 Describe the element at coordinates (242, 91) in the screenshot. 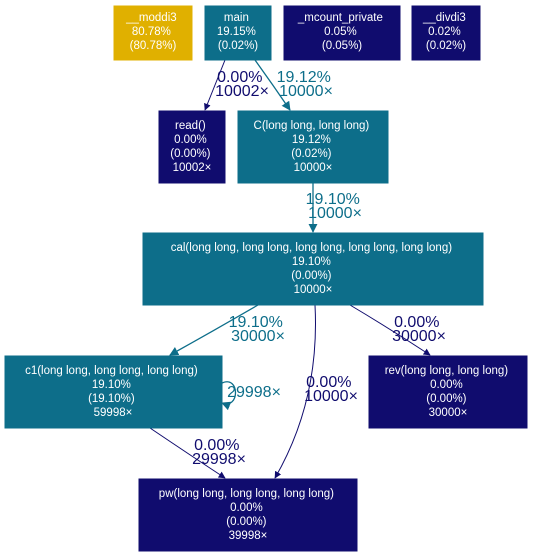

I see `edge-label-line: 10002×` at that location.